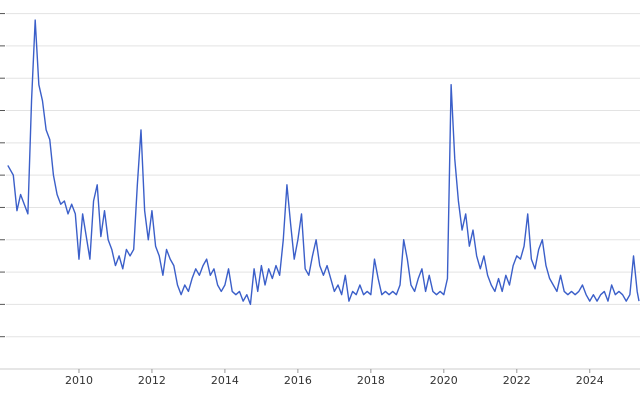 This screenshot has height=400, width=640. I want to click on x-tick-label: 2012, so click(152, 380).